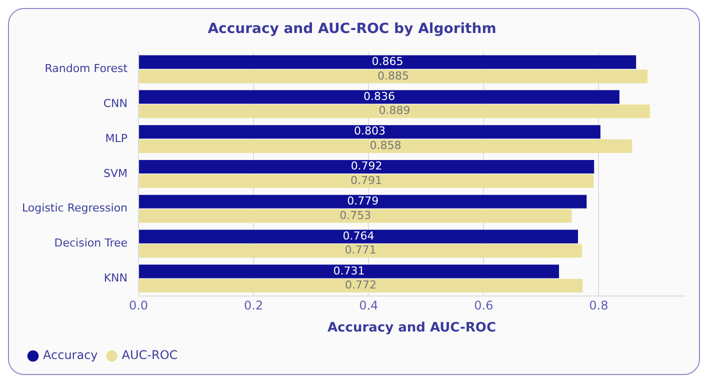 This screenshot has width=708, height=383. I want to click on x-axis-title: Accuracy and AUC-ROC, so click(411, 328).